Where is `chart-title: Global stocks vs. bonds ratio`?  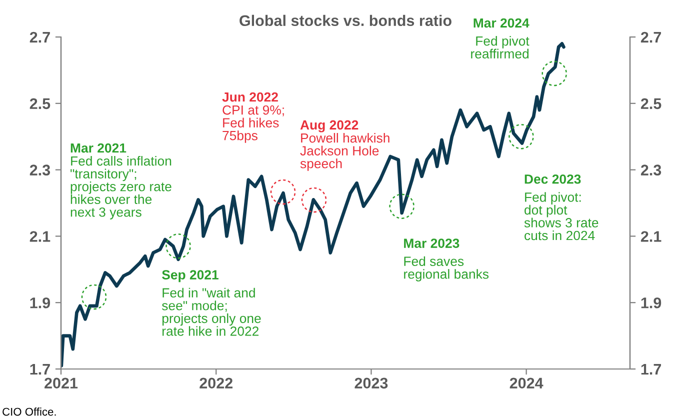
chart-title: Global stocks vs. bonds ratio is located at coordinates (346, 20).